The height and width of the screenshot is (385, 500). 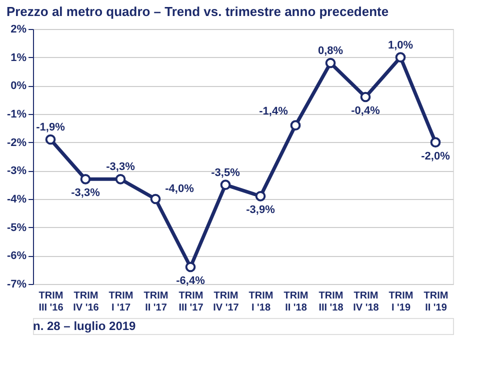 What do you see at coordinates (121, 302) in the screenshot?
I see `x-tick-label: TRIM I '17` at bounding box center [121, 302].